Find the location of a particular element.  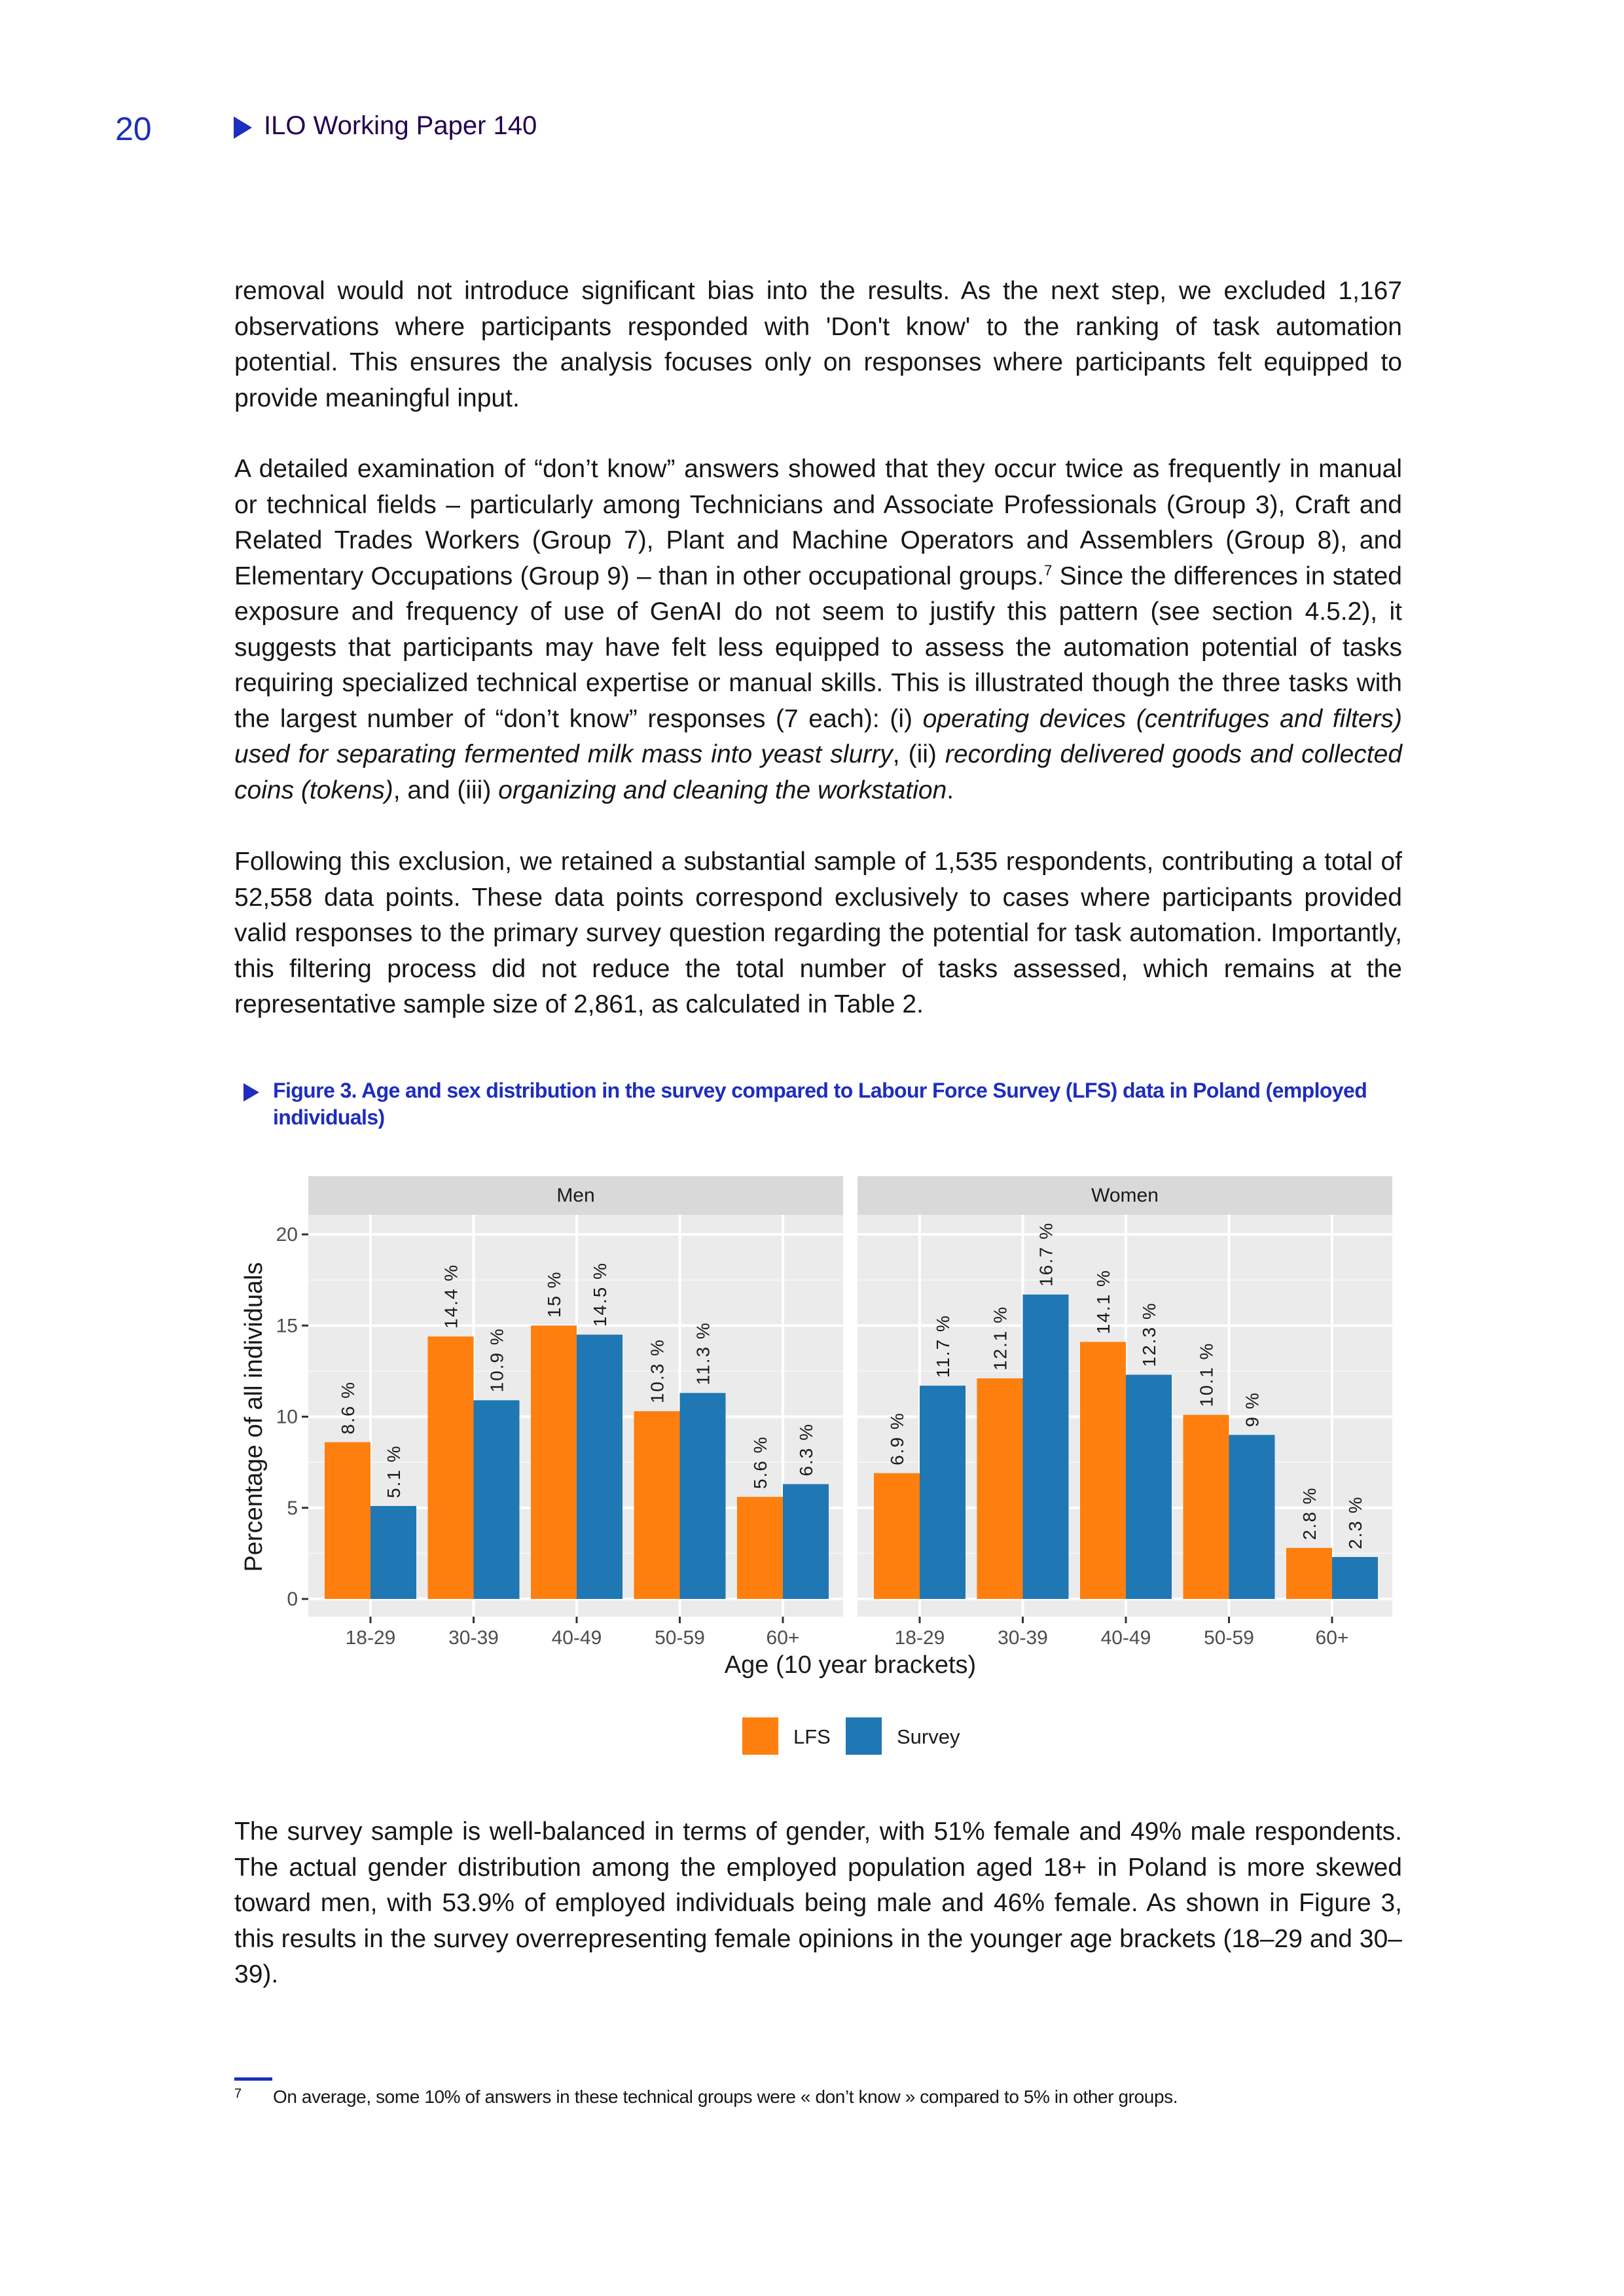

facet-label: Women is located at coordinates (1125, 1195).